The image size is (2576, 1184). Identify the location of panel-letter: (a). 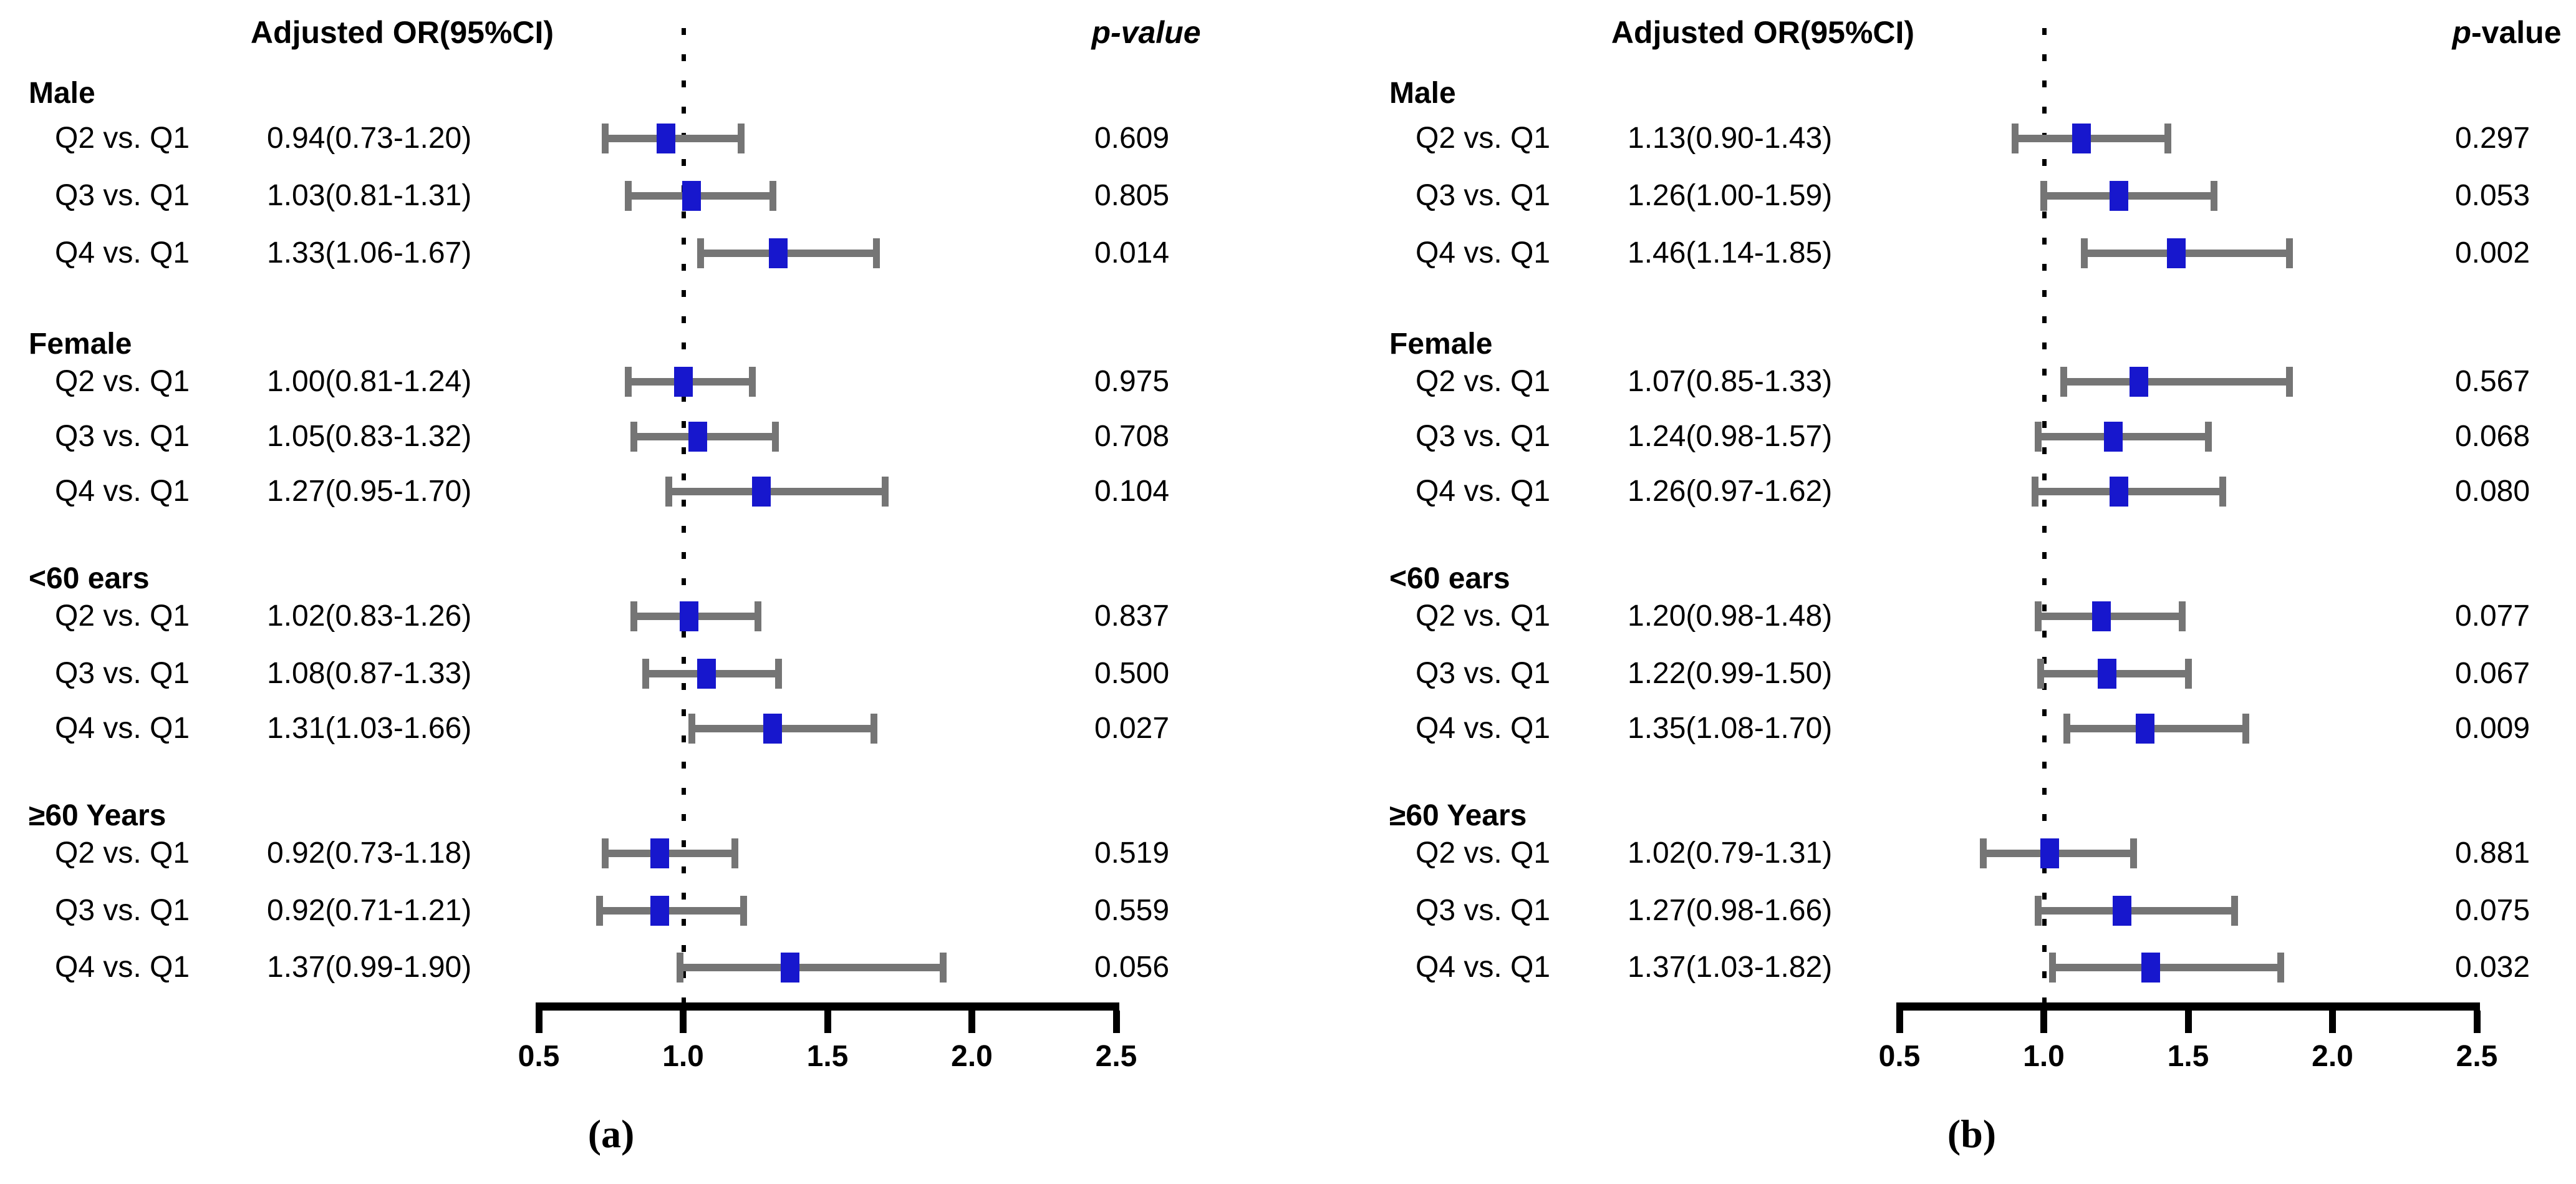
(611, 1134).